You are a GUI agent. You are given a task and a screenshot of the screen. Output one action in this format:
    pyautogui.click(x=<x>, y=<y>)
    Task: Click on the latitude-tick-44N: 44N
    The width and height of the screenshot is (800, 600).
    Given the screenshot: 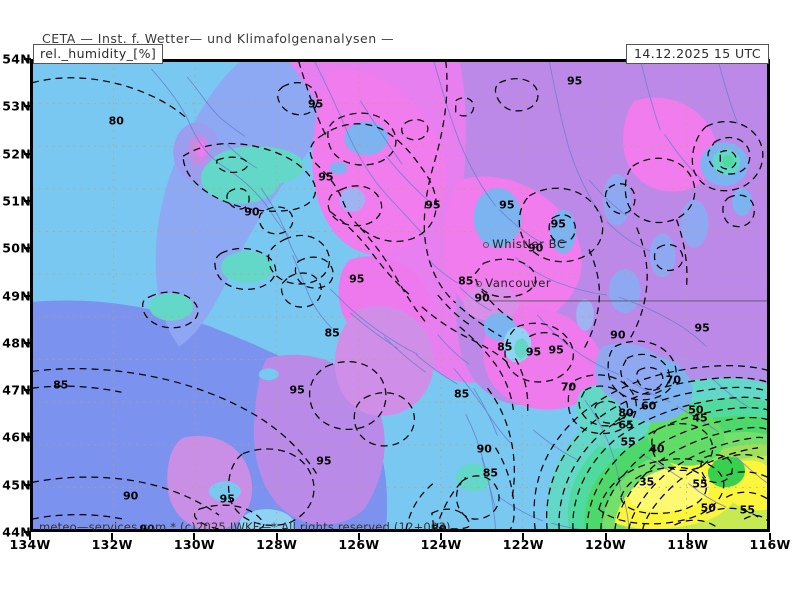 What is the action you would take?
    pyautogui.click(x=16, y=532)
    